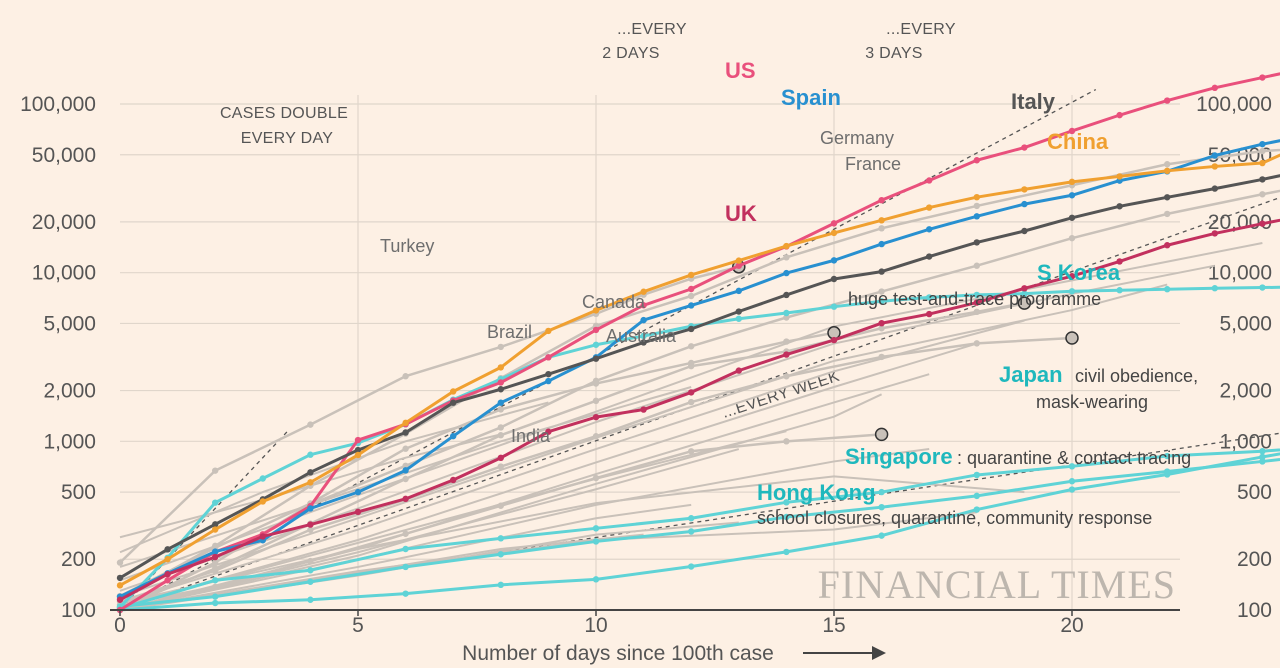 The width and height of the screenshot is (1280, 668). Describe the element at coordinates (1254, 559) in the screenshot. I see `y-tick-label: 200` at that location.